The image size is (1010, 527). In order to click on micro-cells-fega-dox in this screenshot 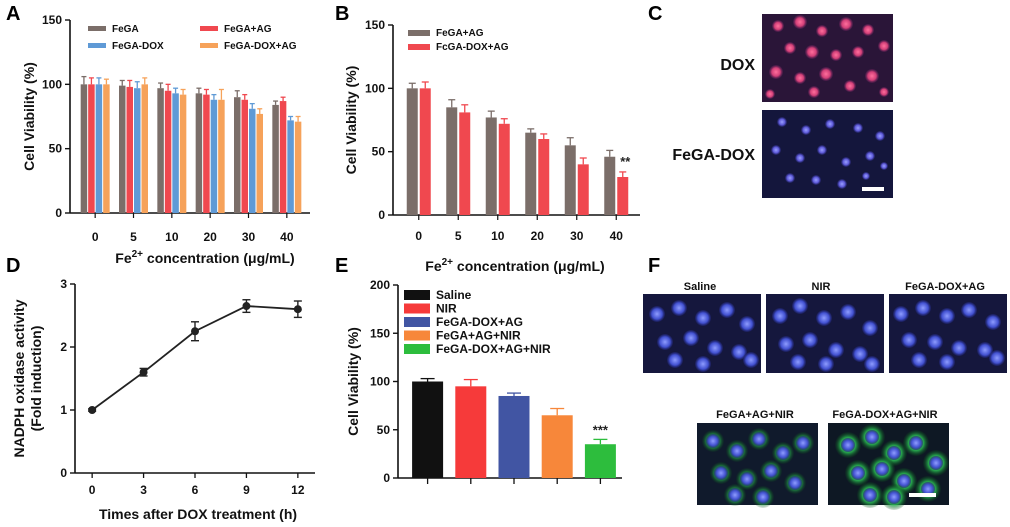, I will do `click(829, 153)`.